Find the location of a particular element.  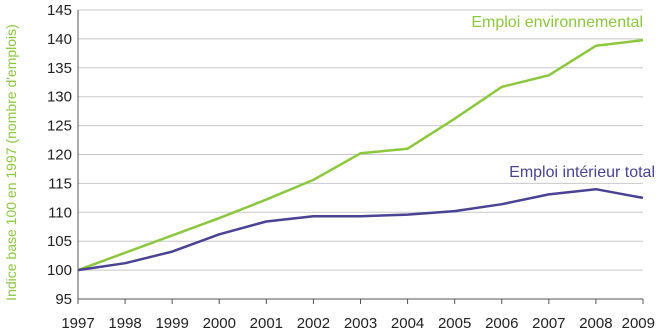

y-tick-label: 105 is located at coordinates (59, 241).